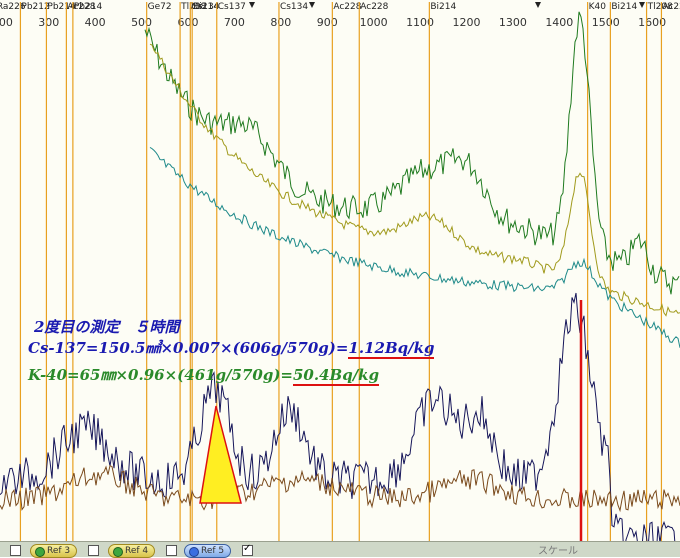 Image resolution: width=680 pixels, height=558 pixels. What do you see at coordinates (160, 375) in the screenshot?
I see `k40-formula: K-40=65㎜×0.96×(461g/570g)=` at bounding box center [160, 375].